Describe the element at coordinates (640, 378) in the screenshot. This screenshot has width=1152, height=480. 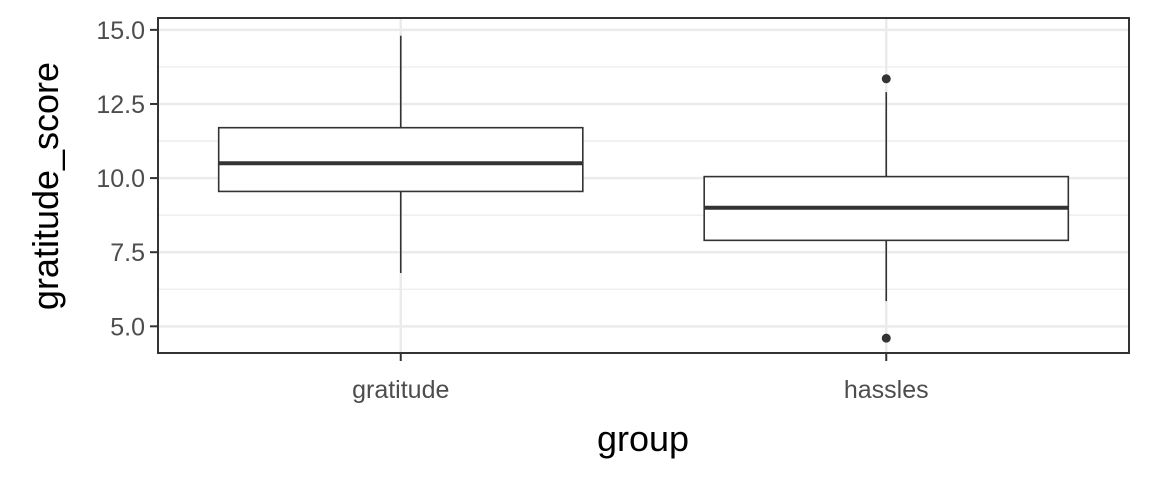
I see `x-axis: gratitude hassles` at that location.